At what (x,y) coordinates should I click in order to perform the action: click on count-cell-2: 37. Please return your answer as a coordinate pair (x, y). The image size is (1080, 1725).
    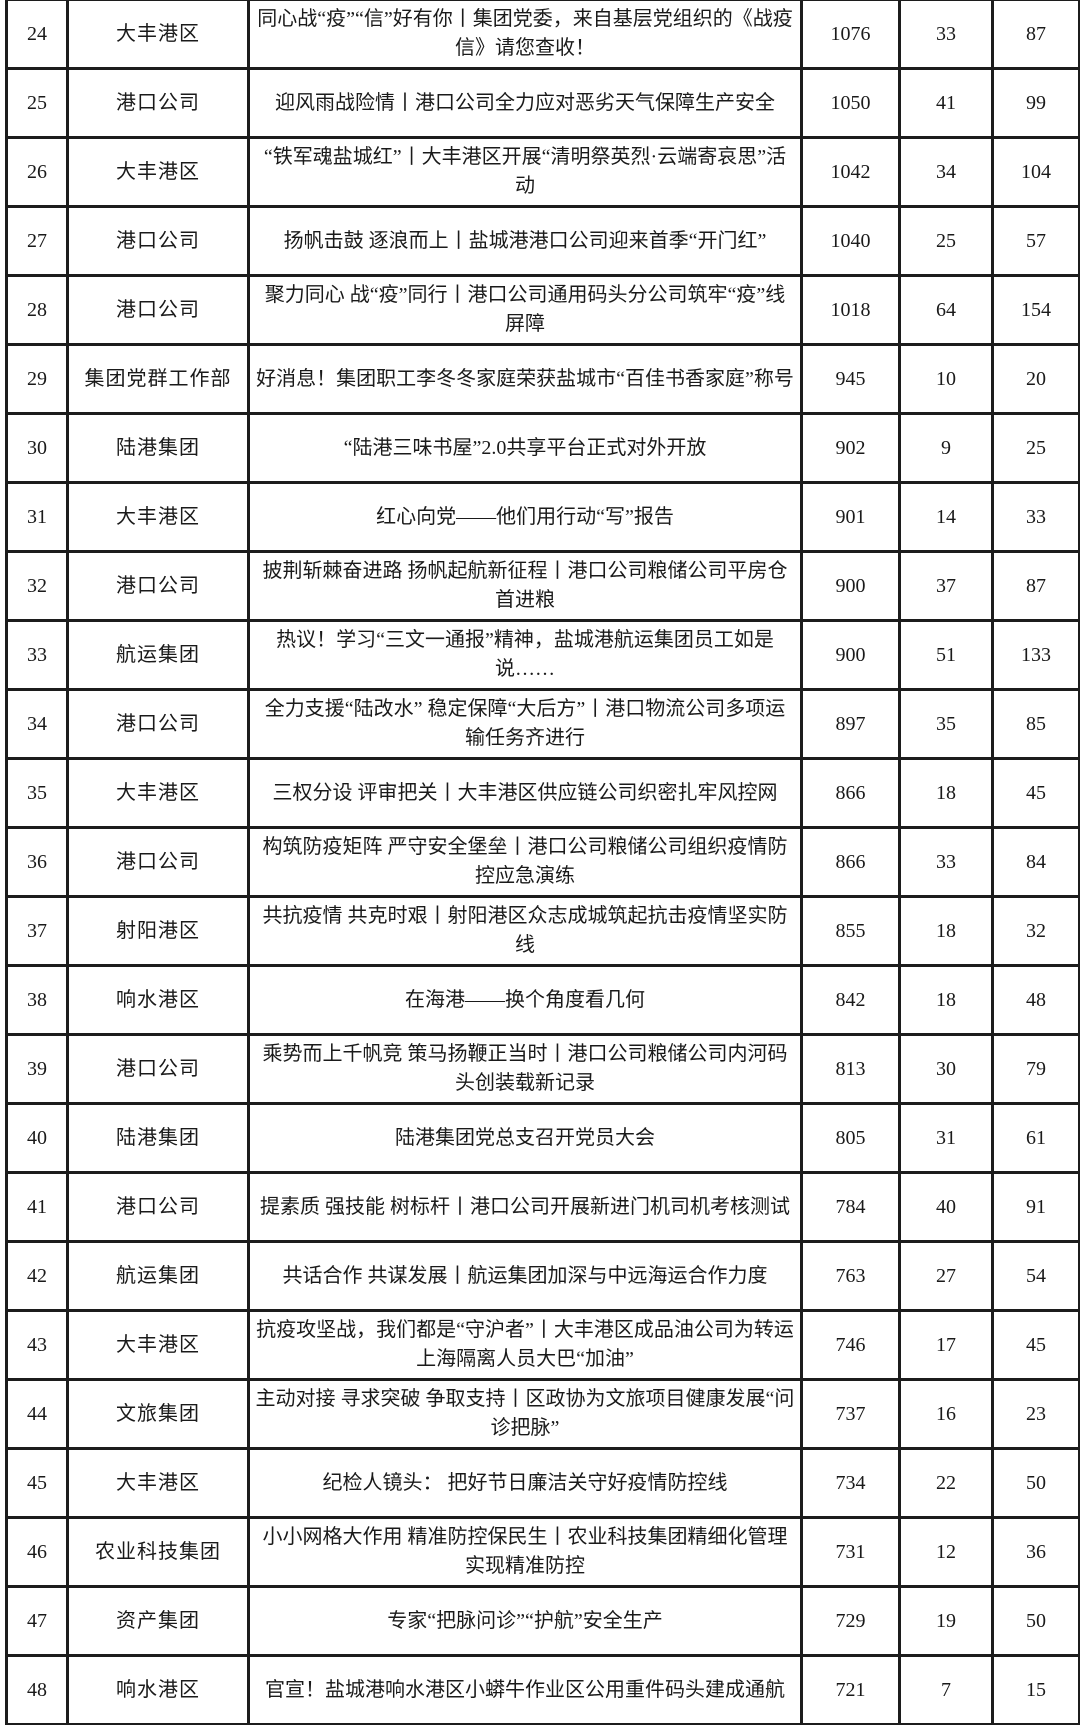
    Looking at the image, I should click on (946, 586).